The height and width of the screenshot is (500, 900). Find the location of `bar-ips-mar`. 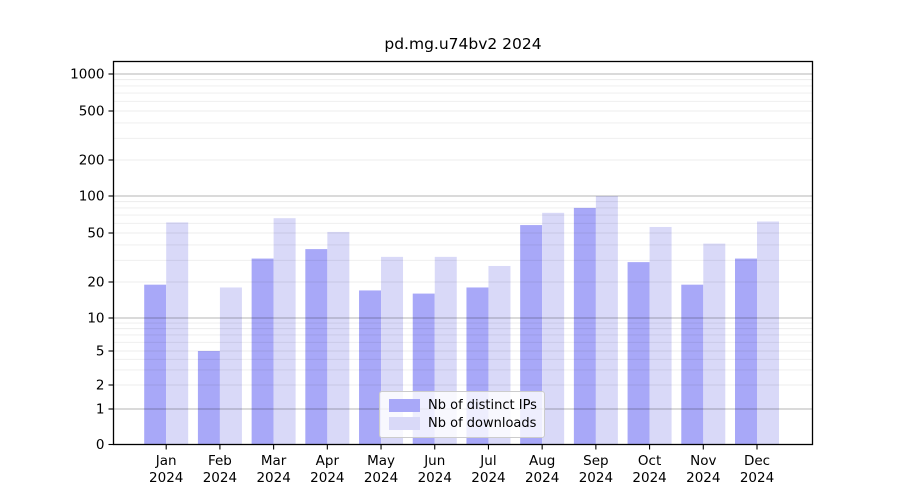

bar-ips-mar is located at coordinates (262, 351).